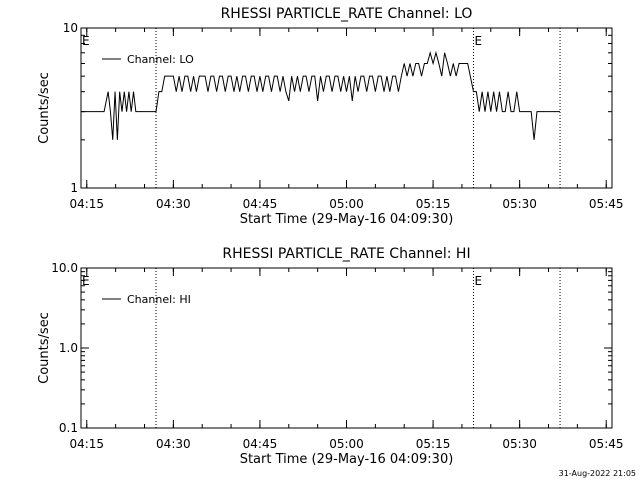 Image resolution: width=640 pixels, height=480 pixels. Describe the element at coordinates (44, 348) in the screenshot. I see `panel-2-y-axis-label: Counts/sec` at that location.